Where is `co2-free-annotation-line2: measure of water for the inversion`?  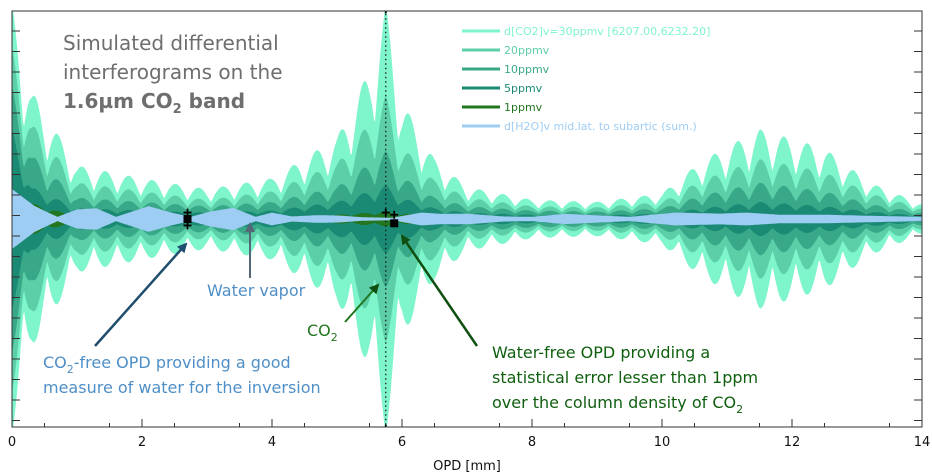 co2-free-annotation-line2: measure of water for the inversion is located at coordinates (182, 387).